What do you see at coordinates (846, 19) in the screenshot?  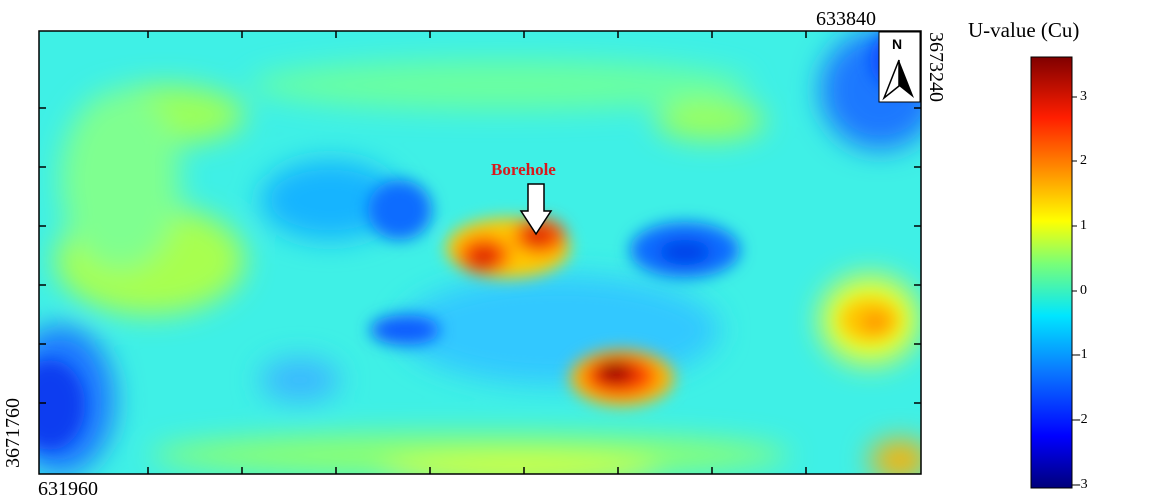 I see `x-max-coord: 633840` at bounding box center [846, 19].